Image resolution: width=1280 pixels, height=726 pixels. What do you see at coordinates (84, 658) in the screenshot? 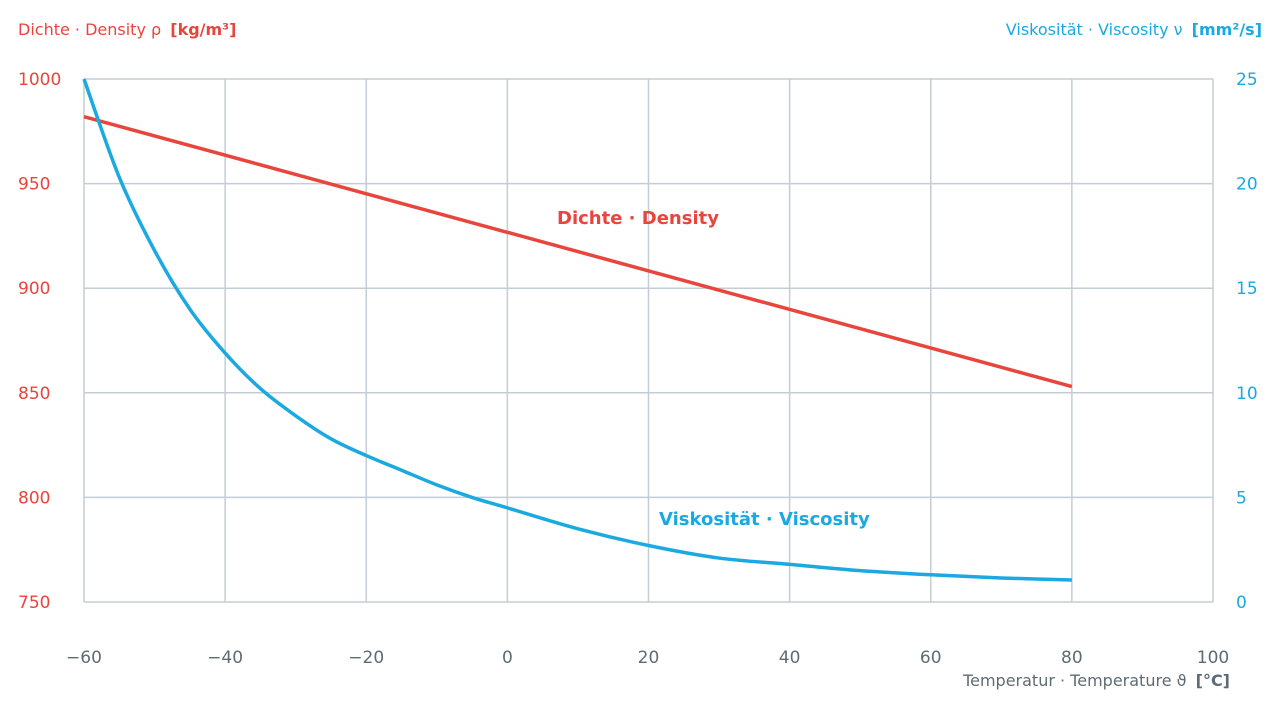
I see `x-tick-label: −60` at bounding box center [84, 658].